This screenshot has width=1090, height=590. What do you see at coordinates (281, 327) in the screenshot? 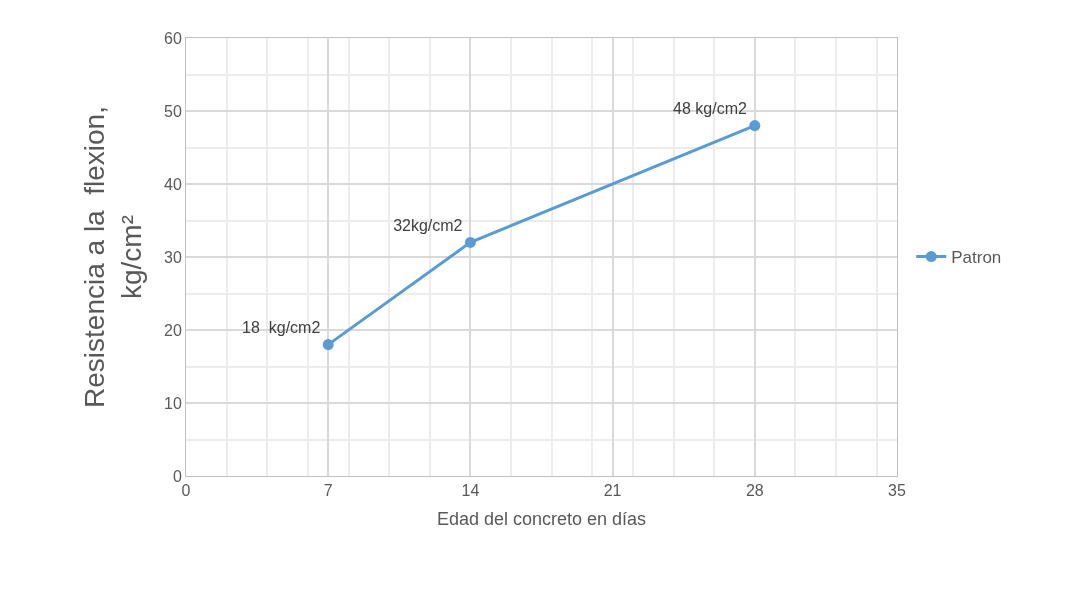
I see `data-label: 18 kg/cm2` at bounding box center [281, 327].